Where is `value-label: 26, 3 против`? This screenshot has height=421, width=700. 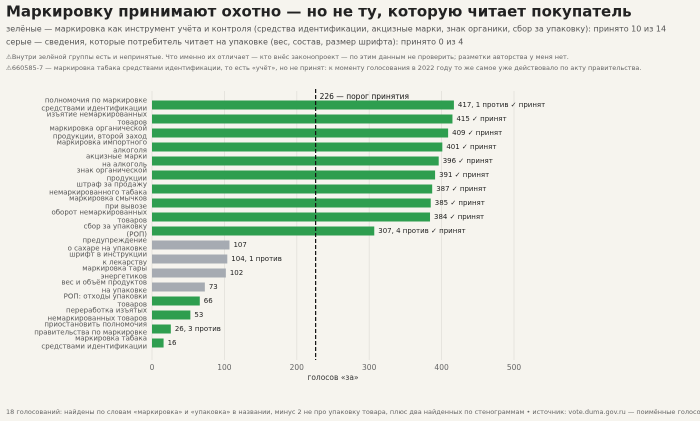
value-label: 26, 3 против is located at coordinates (198, 329).